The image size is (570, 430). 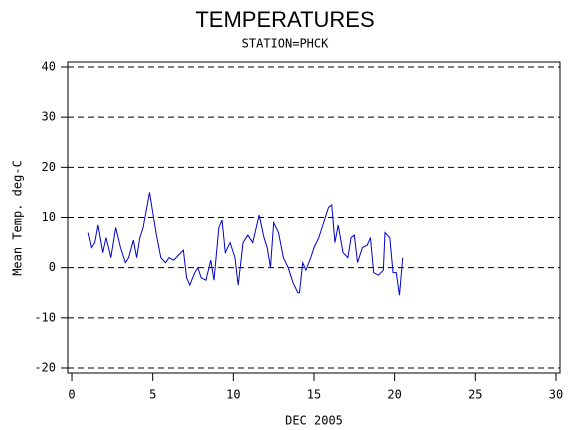 What do you see at coordinates (314, 421) in the screenshot?
I see `x-axis-label: DEC 2005` at bounding box center [314, 421].